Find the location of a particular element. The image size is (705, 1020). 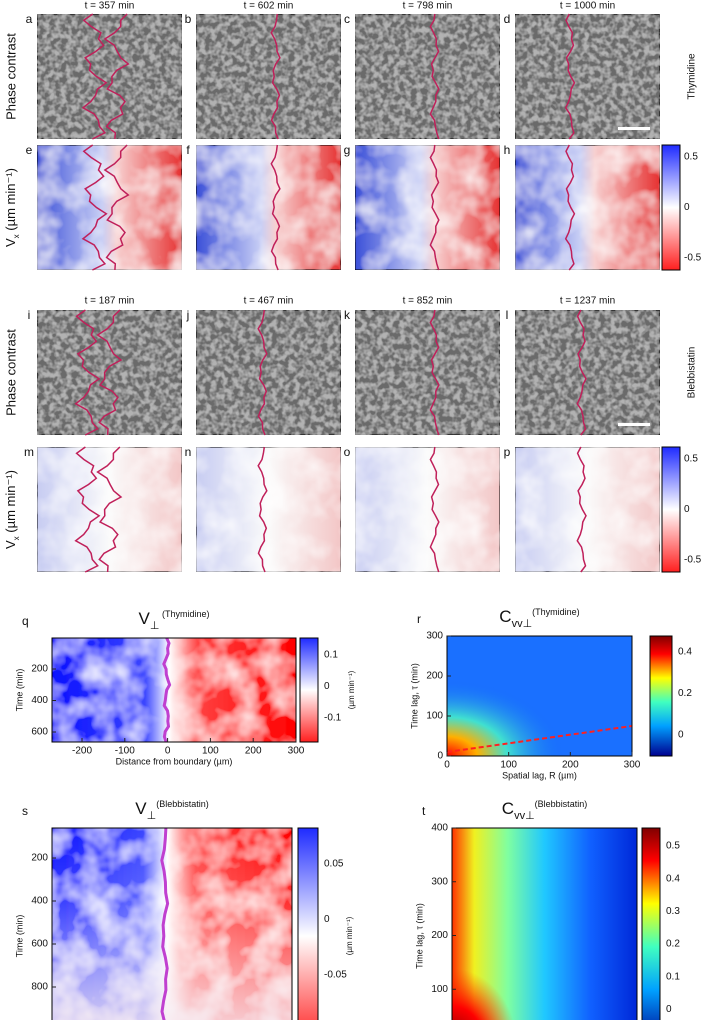

y-tick-label: 0 is located at coordinates (440, 756).